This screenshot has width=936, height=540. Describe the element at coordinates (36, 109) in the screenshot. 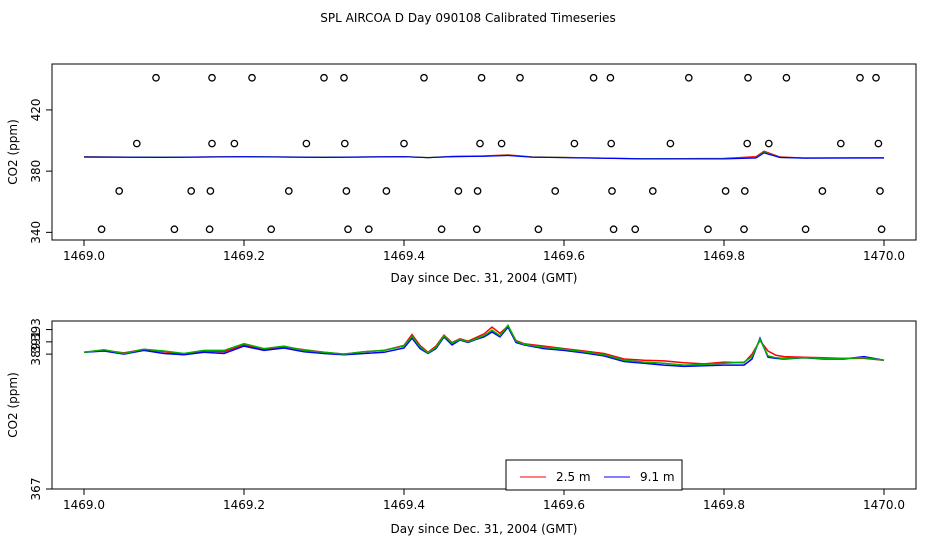

I see `y-tick-label: 420` at that location.